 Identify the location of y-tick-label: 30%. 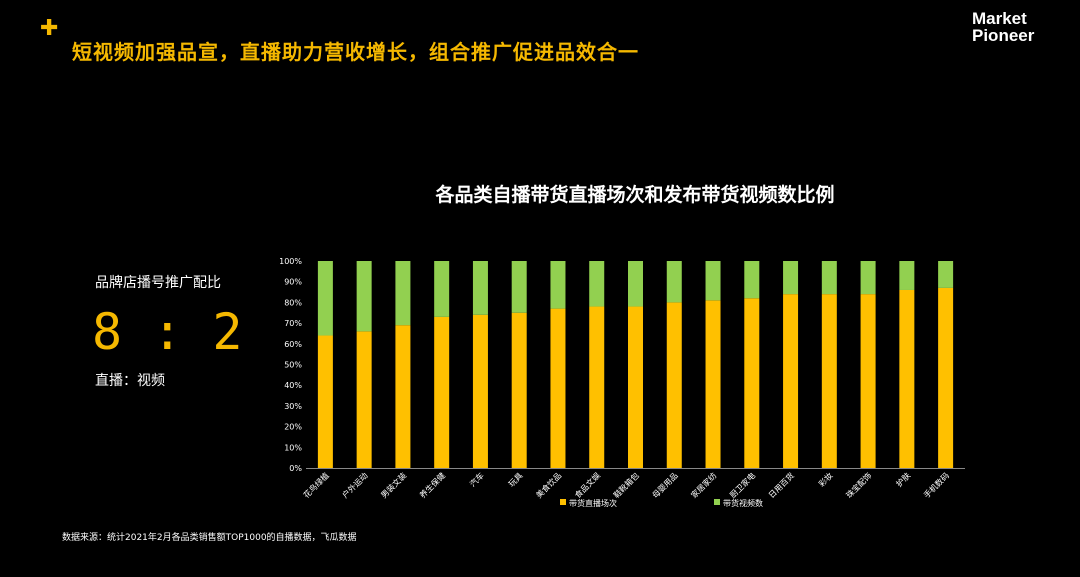
(293, 406).